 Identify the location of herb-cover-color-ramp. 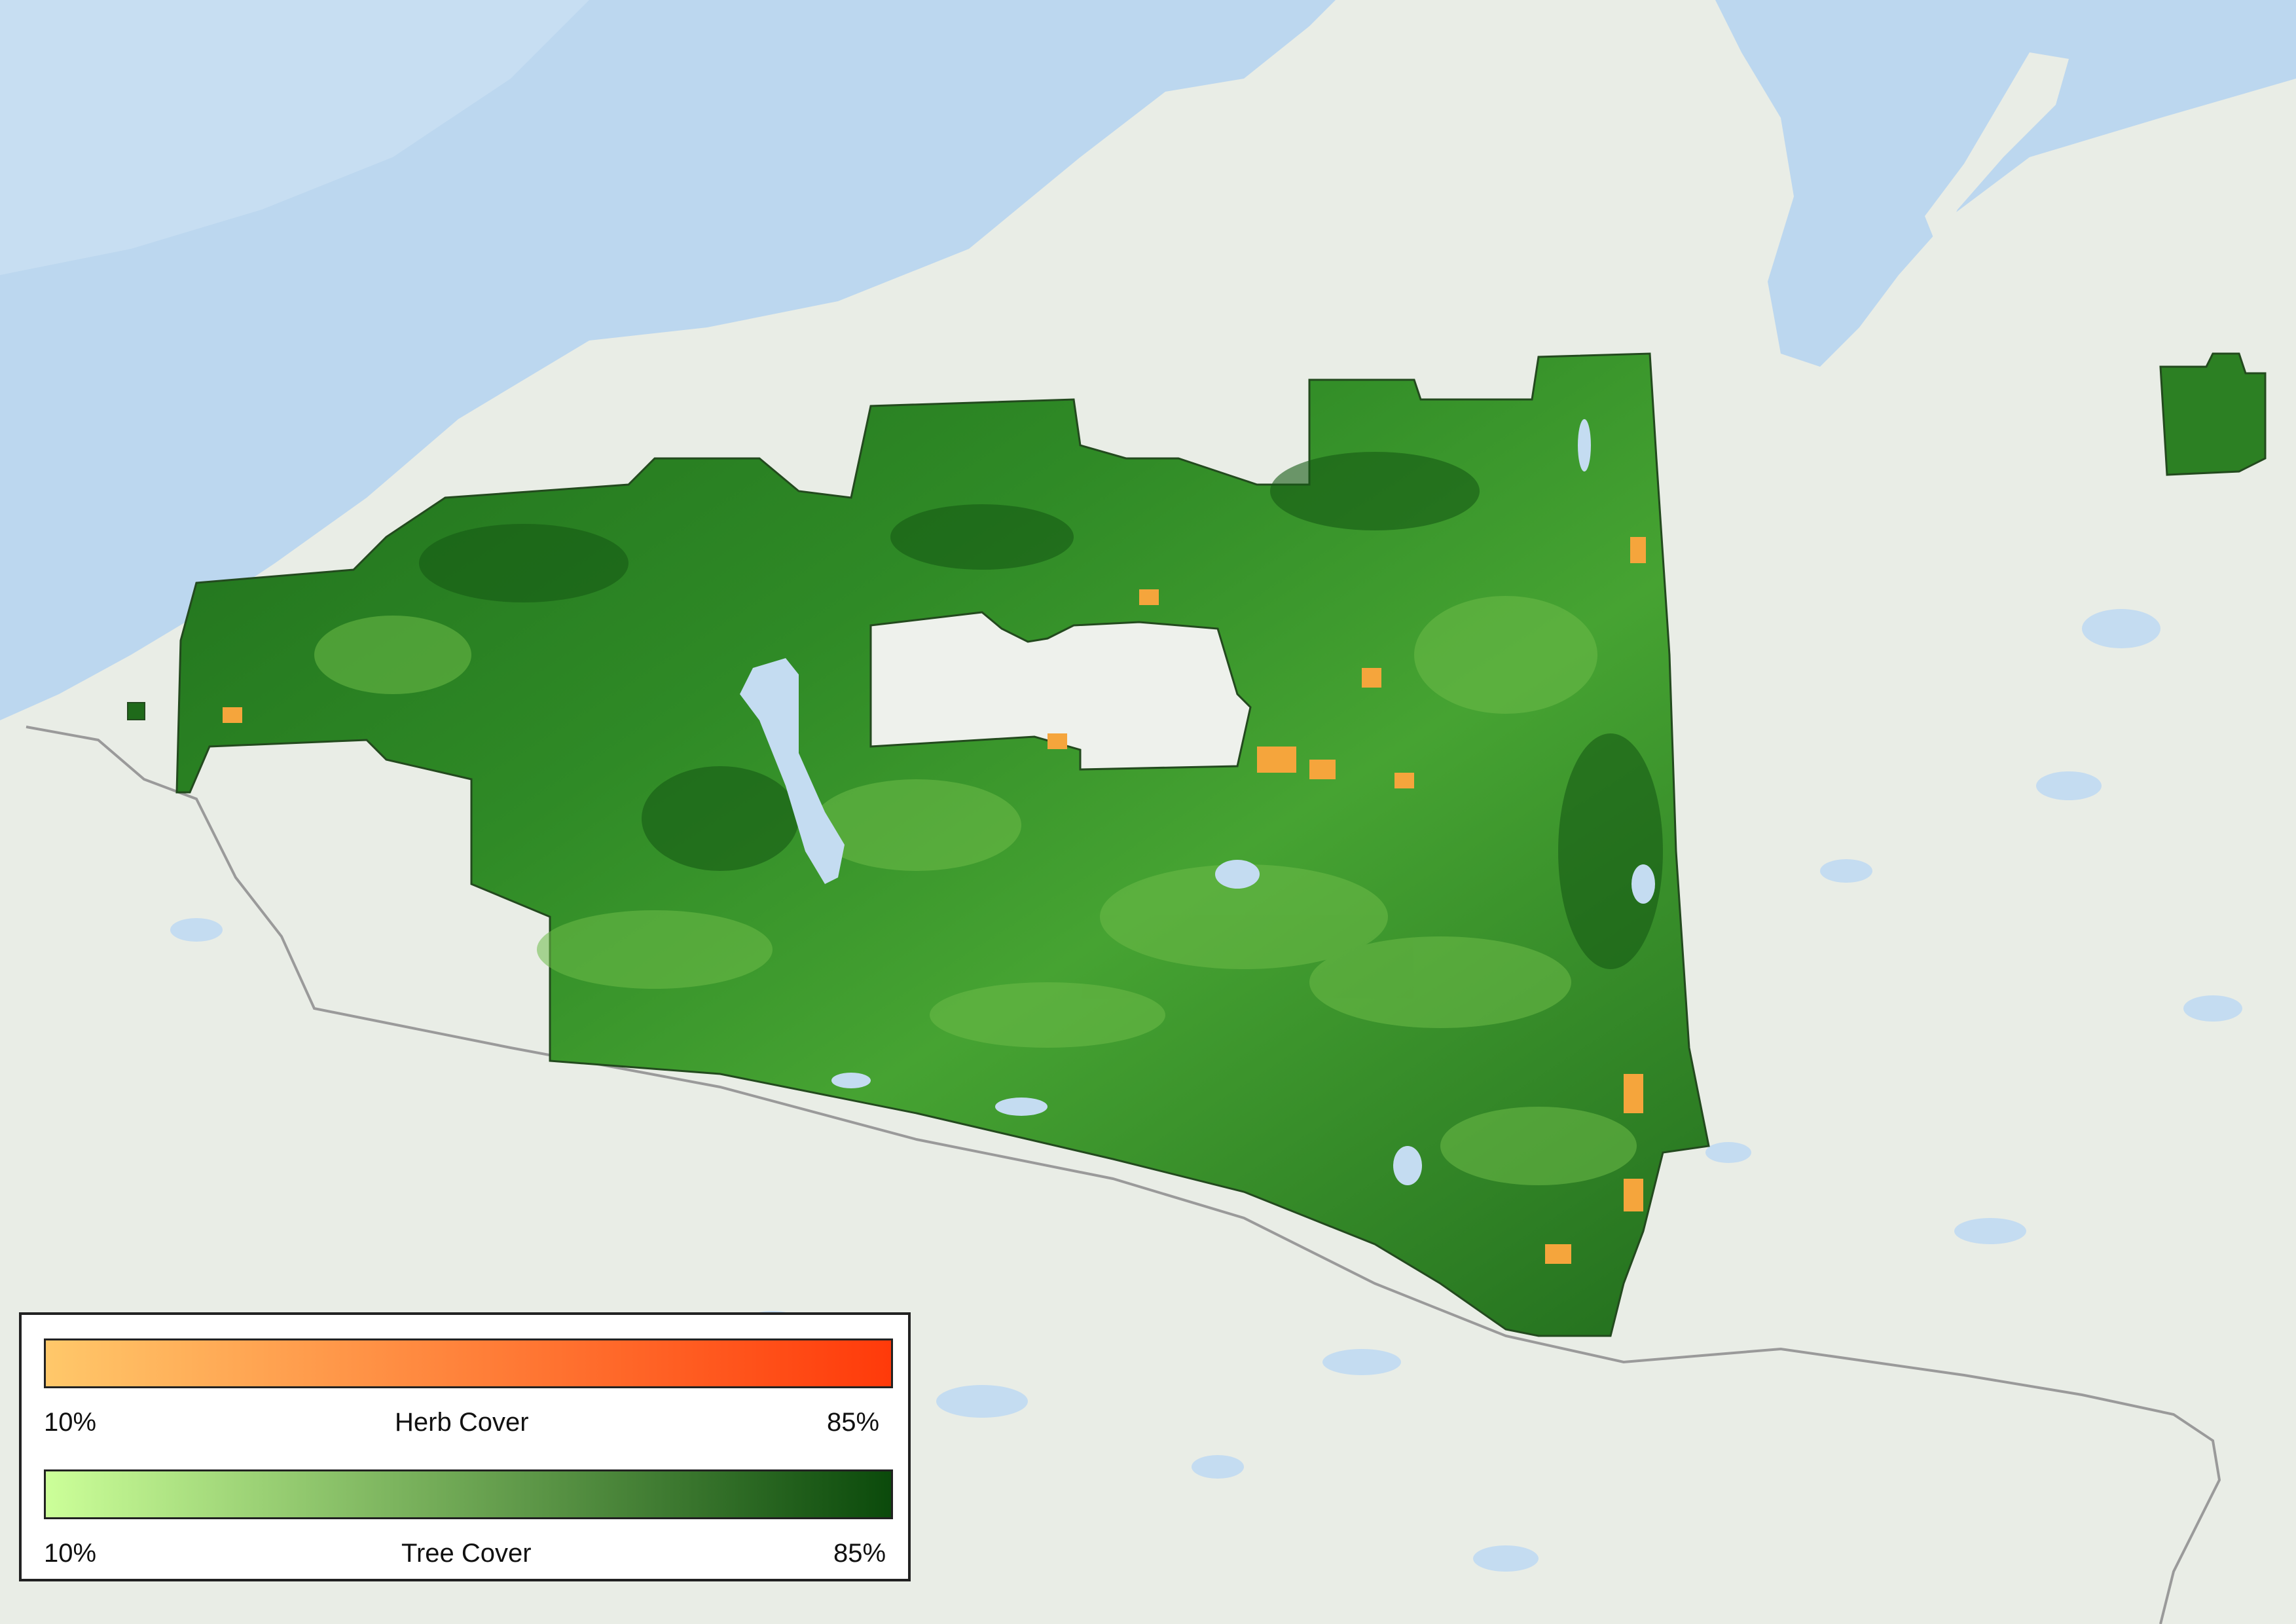
(468, 1363).